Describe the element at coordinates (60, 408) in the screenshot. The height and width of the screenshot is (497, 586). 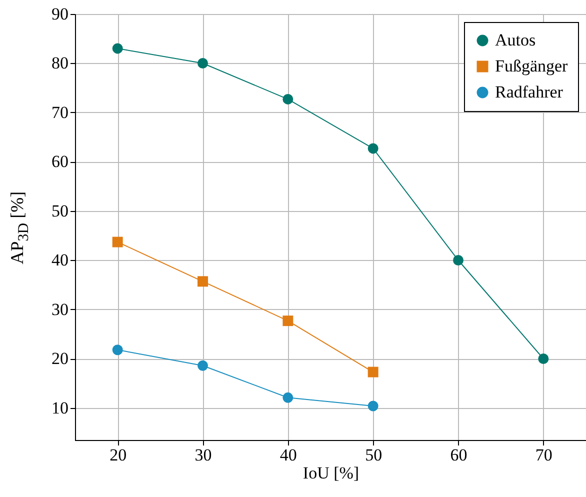
I see `y-tick-label: 10` at that location.